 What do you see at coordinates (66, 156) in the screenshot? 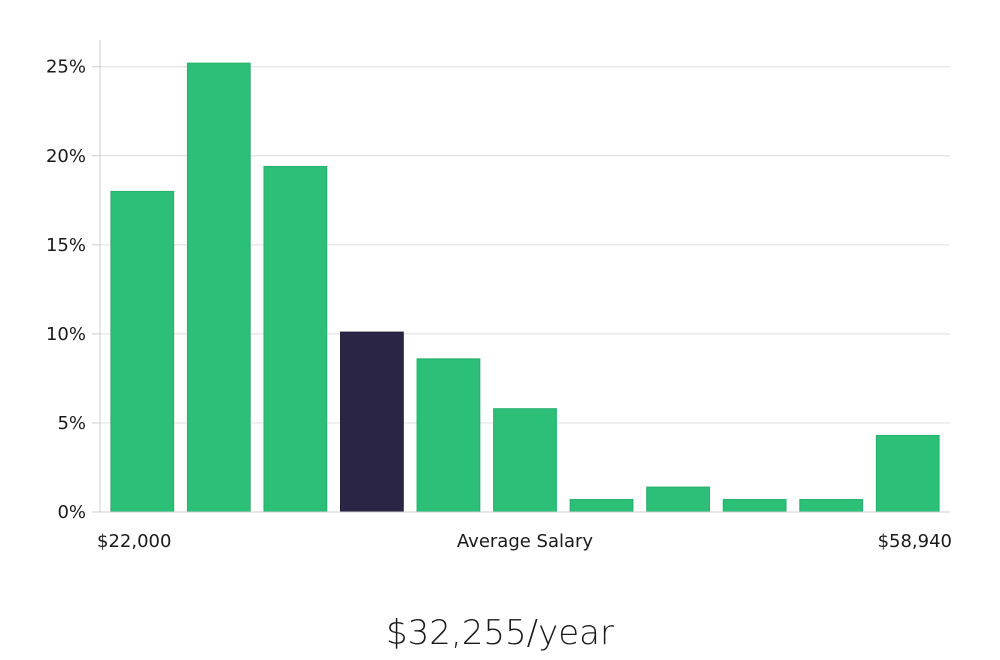
I see `y-tick-label: 20%` at bounding box center [66, 156].